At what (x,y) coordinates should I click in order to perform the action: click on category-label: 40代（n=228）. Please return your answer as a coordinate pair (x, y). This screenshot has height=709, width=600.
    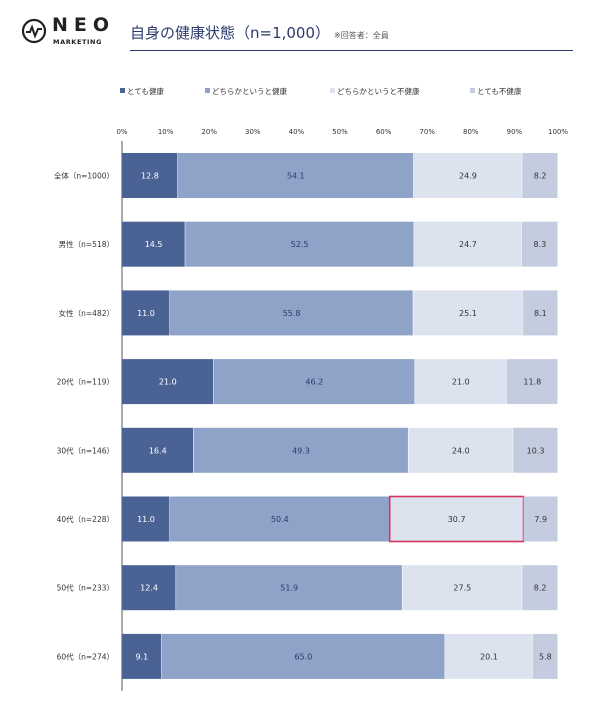
    Looking at the image, I should click on (85, 519).